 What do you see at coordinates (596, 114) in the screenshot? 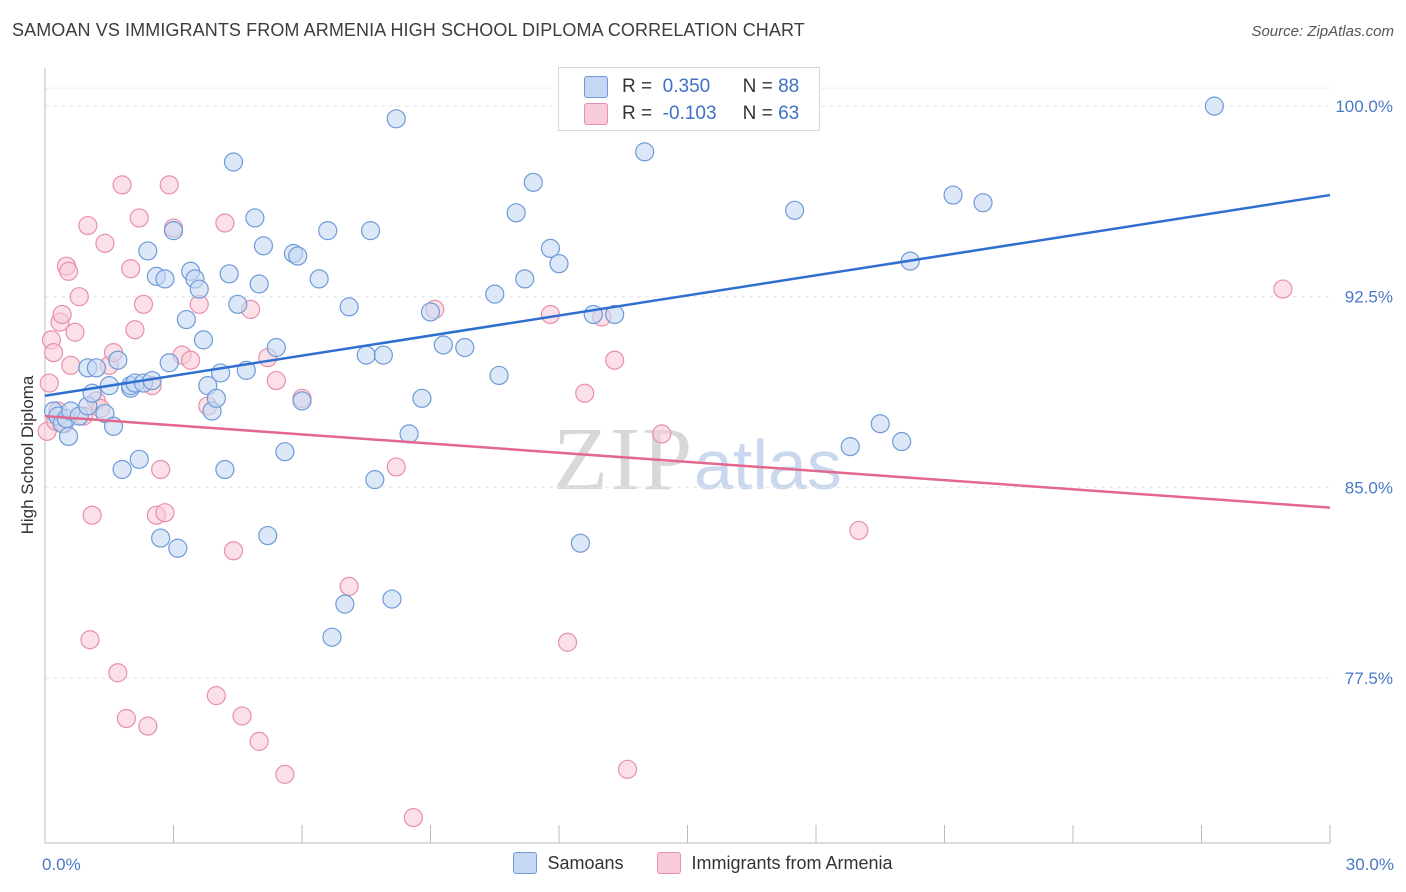
I see `stats-swatch-armenia` at bounding box center [596, 114].